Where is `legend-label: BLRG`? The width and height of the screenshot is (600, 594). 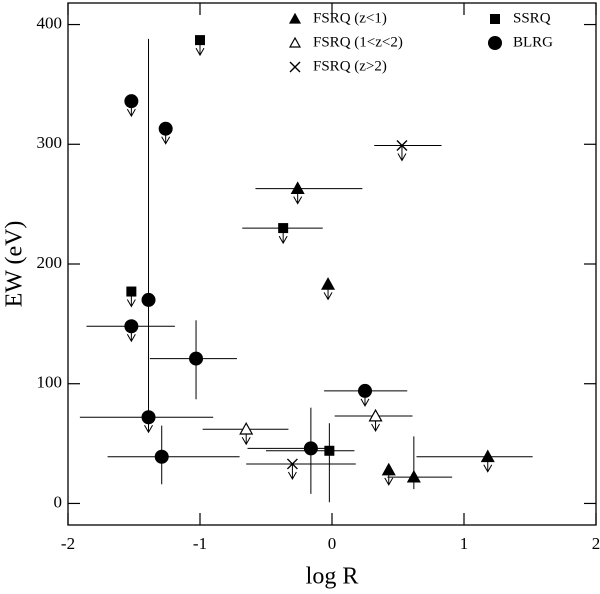 legend-label: BLRG is located at coordinates (533, 42).